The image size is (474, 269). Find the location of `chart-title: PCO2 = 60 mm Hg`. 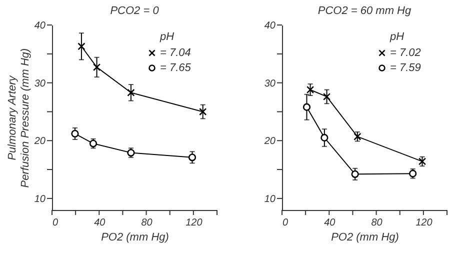

chart-title: PCO2 = 60 mm Hg is located at coordinates (365, 11).